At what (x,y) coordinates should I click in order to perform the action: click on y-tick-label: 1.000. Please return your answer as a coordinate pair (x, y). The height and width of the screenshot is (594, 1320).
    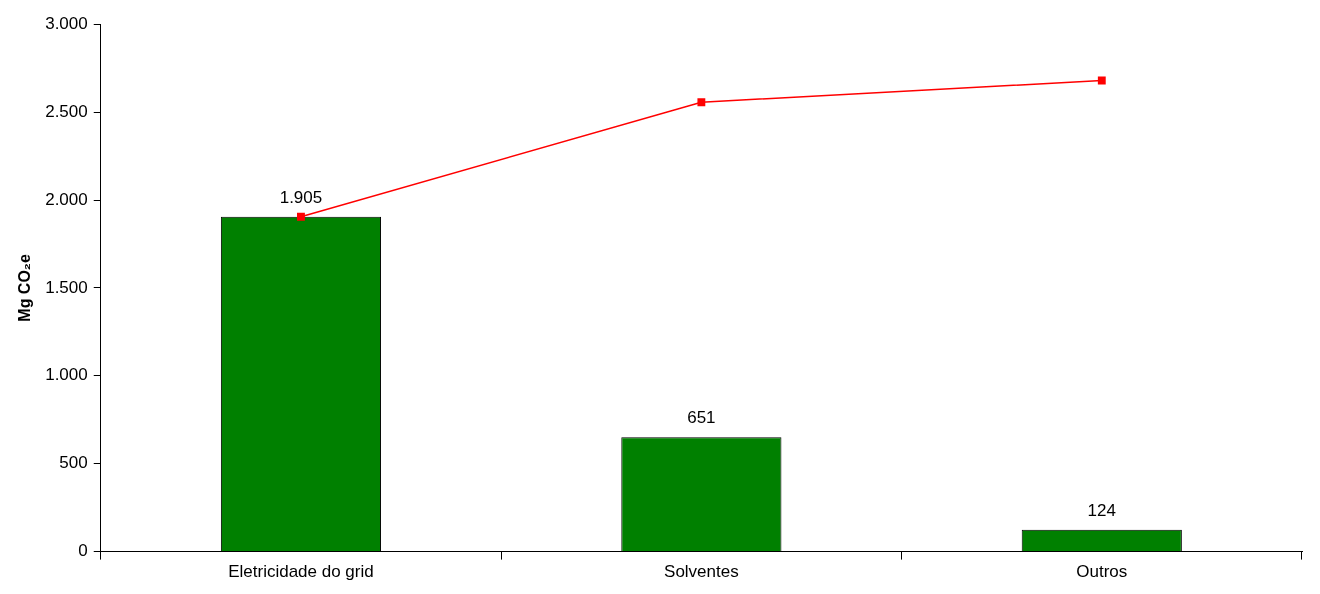
    Looking at the image, I should click on (66, 375).